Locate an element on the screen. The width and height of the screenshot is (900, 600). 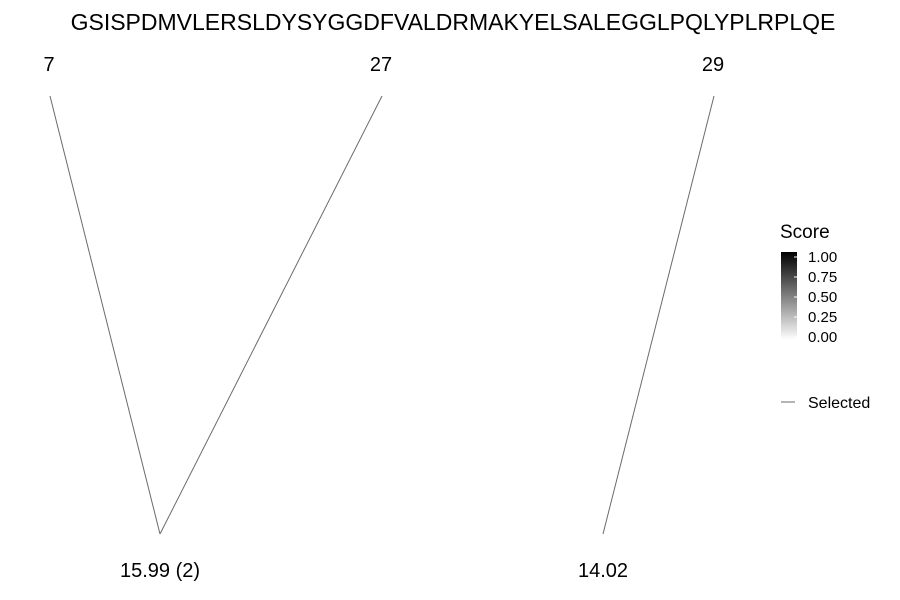
site-label-7: 7 is located at coordinates (48, 65).